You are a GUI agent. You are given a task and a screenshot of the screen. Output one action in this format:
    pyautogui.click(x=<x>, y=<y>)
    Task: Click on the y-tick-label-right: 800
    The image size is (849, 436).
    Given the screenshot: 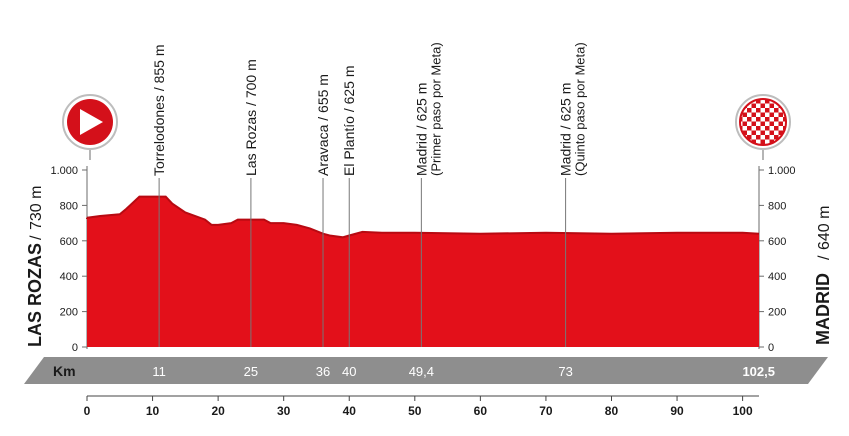 What is the action you would take?
    pyautogui.click(x=777, y=206)
    